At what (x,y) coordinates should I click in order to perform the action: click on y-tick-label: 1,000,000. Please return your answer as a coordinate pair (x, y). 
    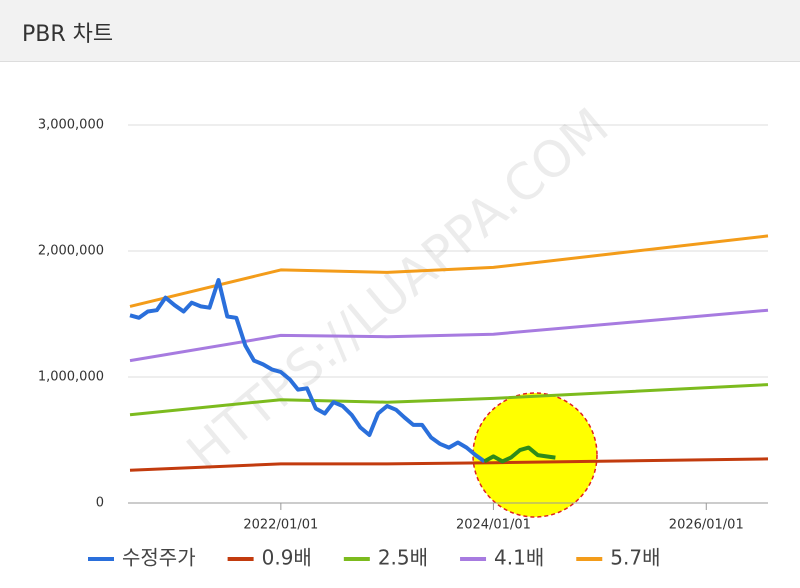
    Looking at the image, I should click on (71, 377).